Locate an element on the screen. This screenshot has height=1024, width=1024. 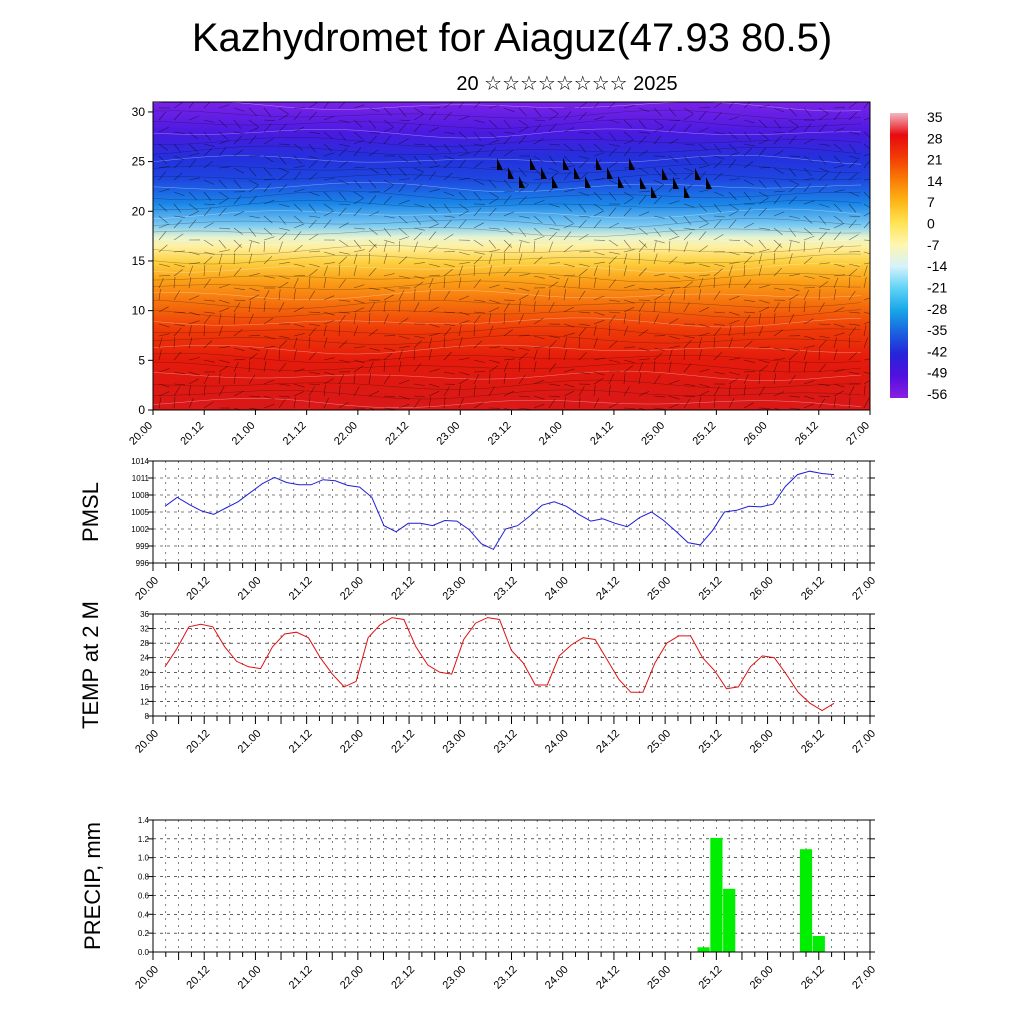
x-tick-label: 22.12 is located at coordinates (403, 589).